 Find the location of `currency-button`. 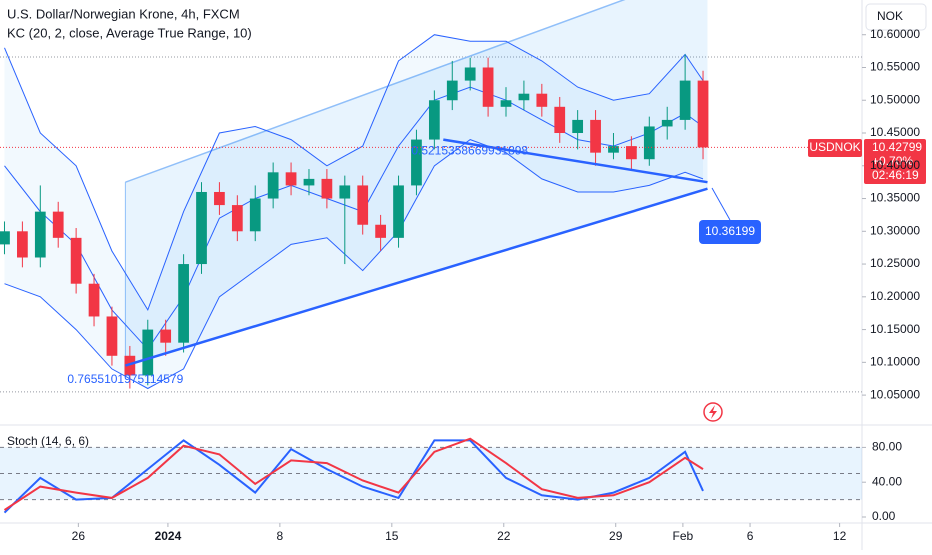

currency-button is located at coordinates (896, 17).